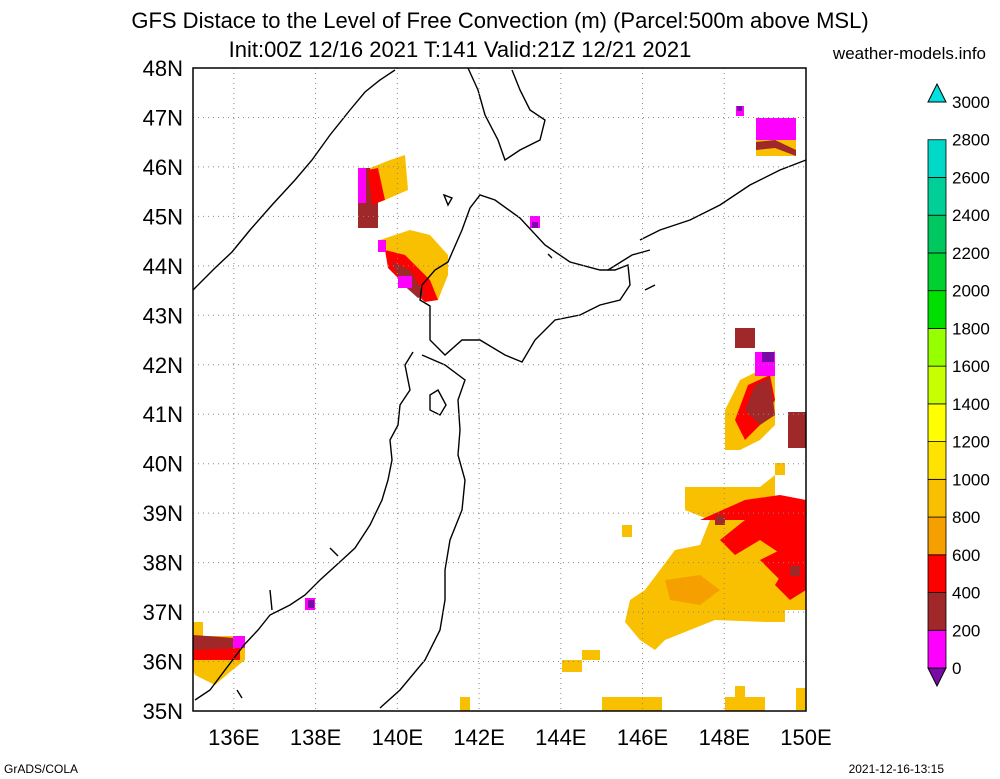 The image size is (1000, 779). Describe the element at coordinates (971, 442) in the screenshot. I see `colorbar-label: 1200` at that location.